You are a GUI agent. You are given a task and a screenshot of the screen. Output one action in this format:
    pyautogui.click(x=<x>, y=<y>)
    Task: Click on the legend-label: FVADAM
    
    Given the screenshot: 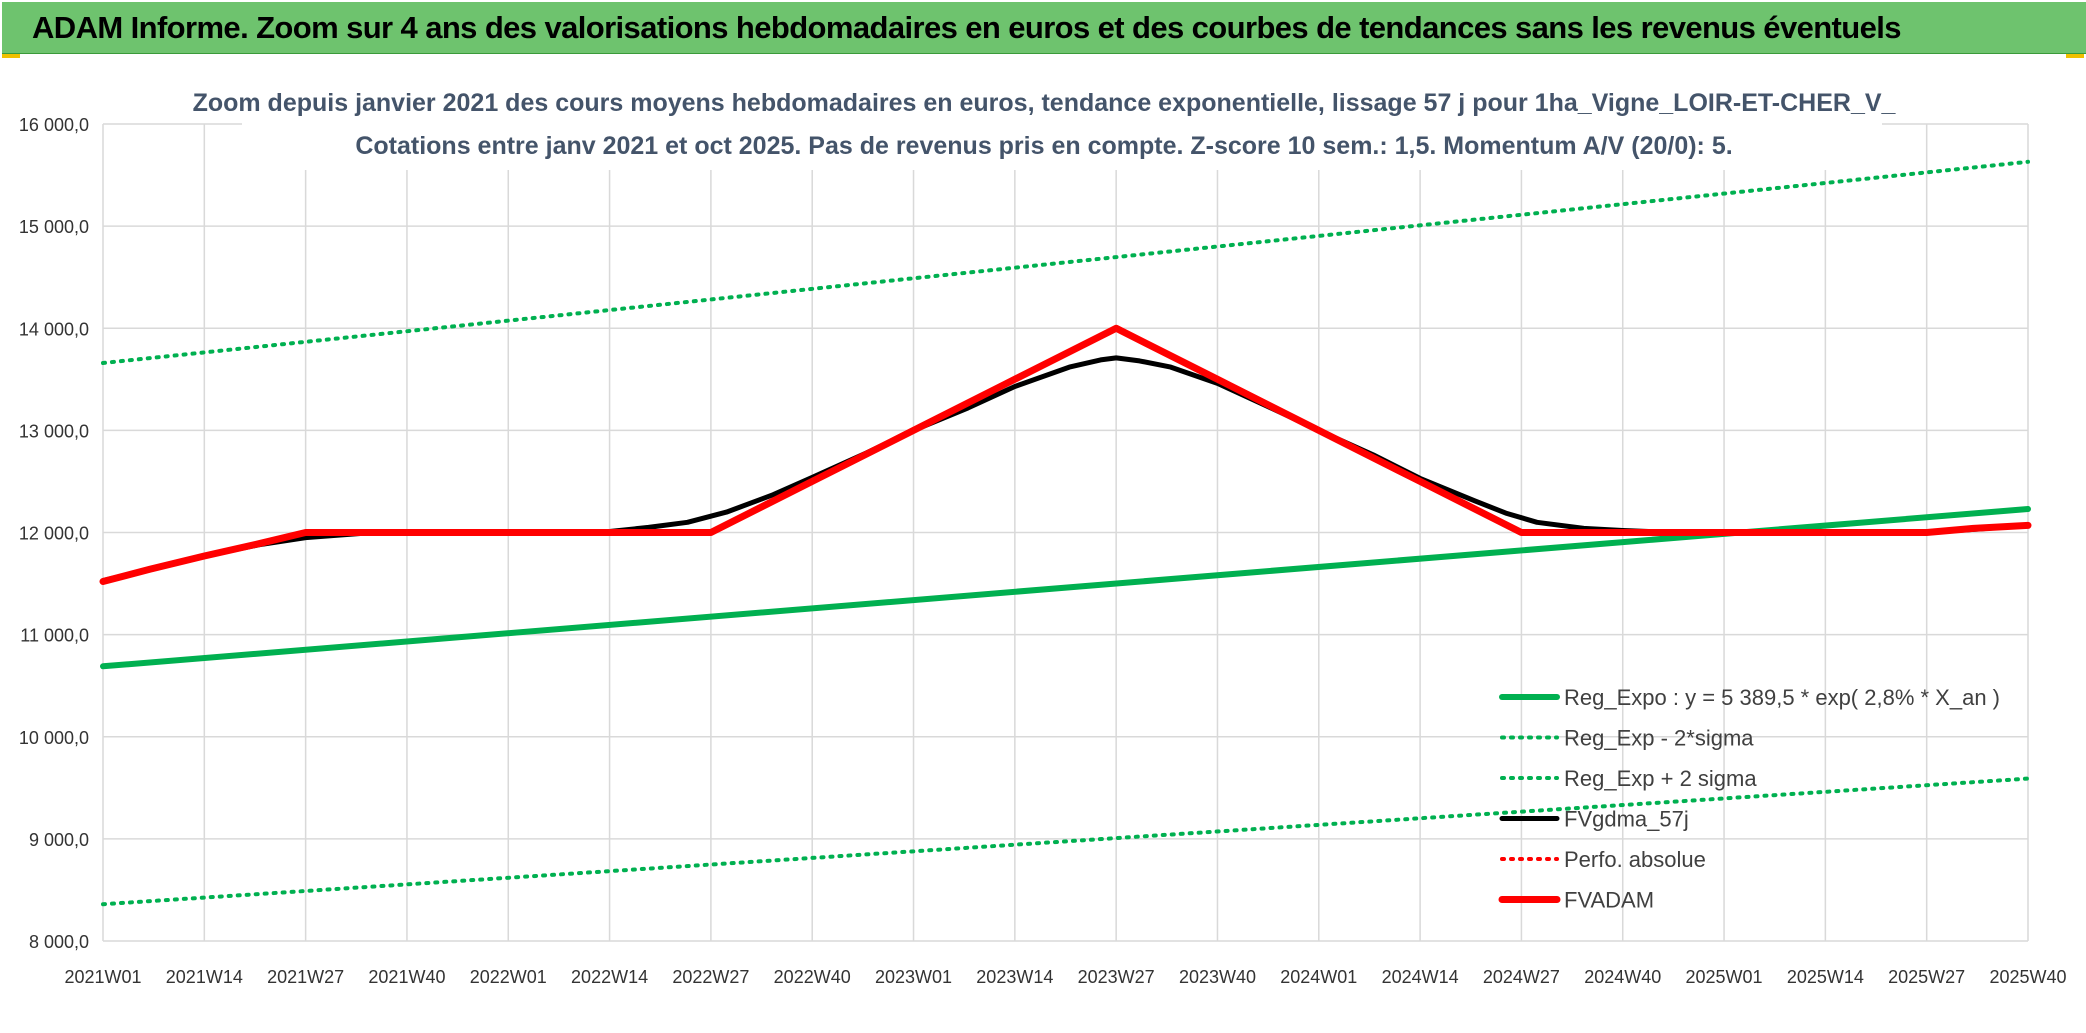 What is the action you would take?
    pyautogui.click(x=1609, y=900)
    